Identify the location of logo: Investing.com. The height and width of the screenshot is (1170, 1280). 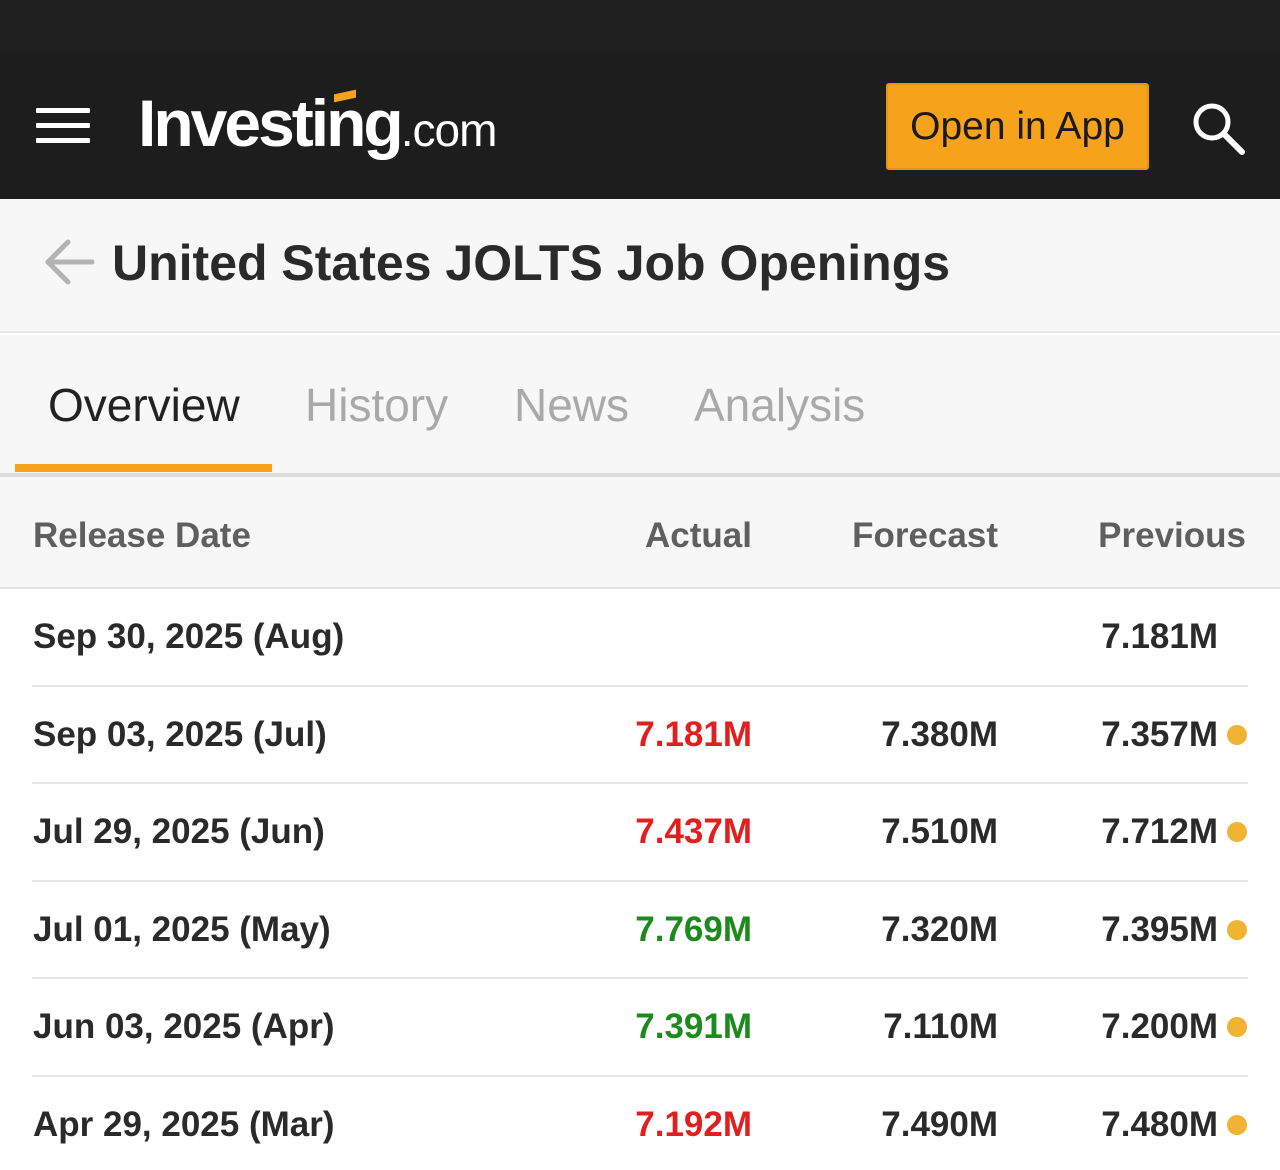
(318, 123).